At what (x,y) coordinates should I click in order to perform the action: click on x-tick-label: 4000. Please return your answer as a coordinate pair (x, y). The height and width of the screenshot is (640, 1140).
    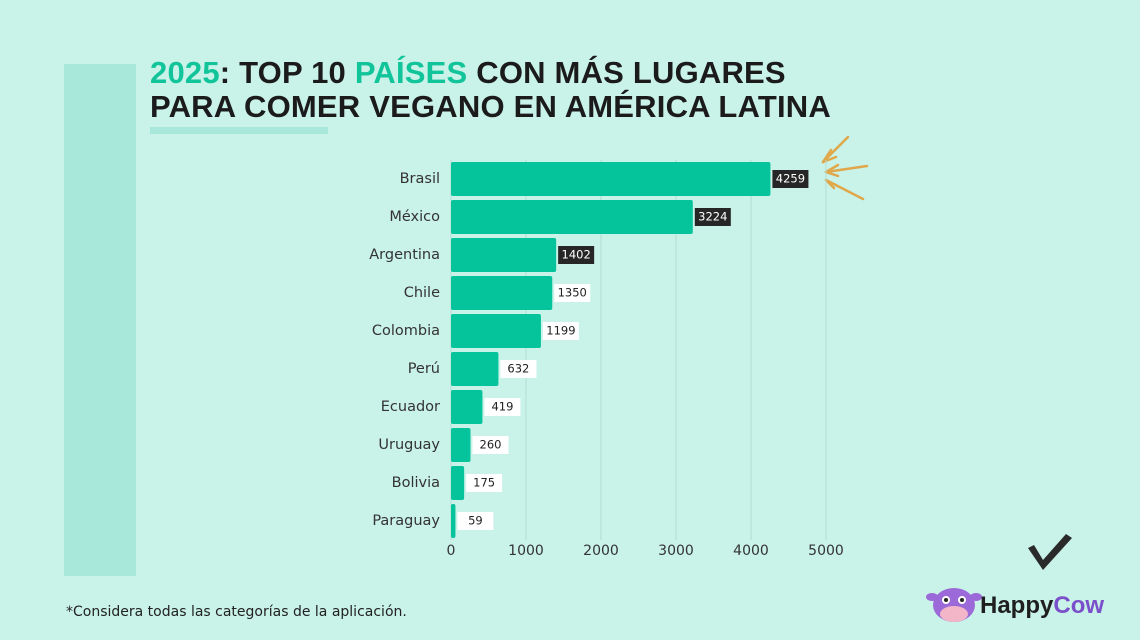
    Looking at the image, I should click on (751, 551).